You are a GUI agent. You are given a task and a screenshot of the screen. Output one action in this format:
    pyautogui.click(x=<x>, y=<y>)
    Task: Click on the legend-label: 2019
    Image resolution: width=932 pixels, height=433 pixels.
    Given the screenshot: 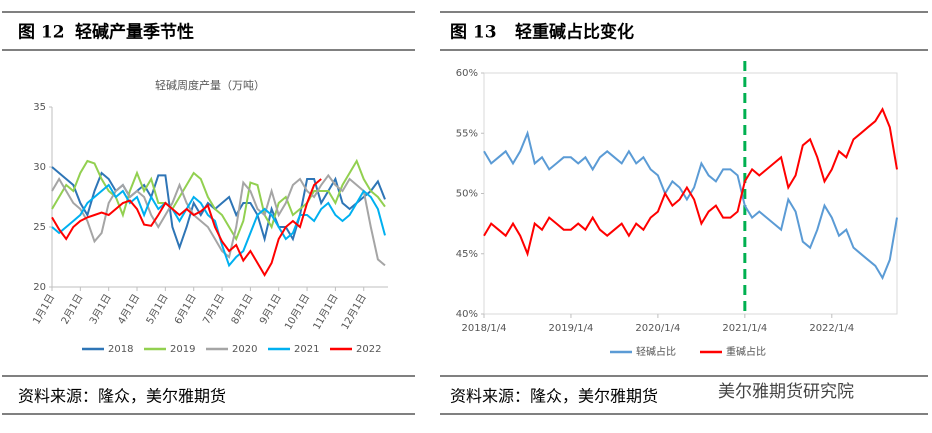 What is the action you would take?
    pyautogui.click(x=182, y=349)
    